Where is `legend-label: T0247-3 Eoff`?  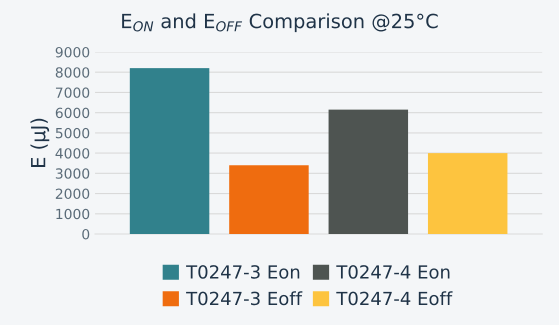
legend-label: T0247-3 Eoff is located at coordinates (244, 298).